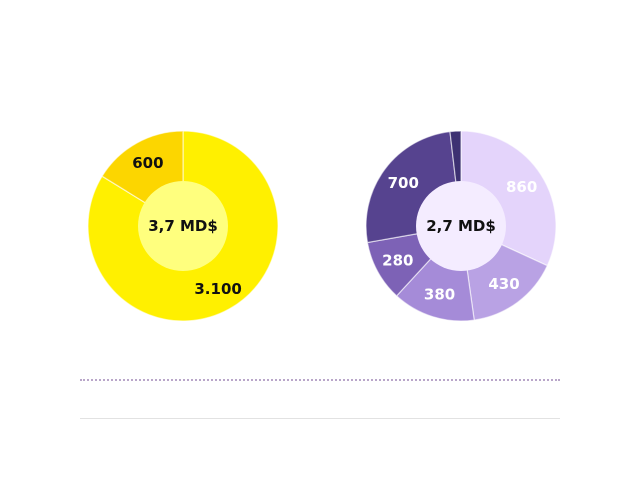 Image resolution: width=640 pixels, height=480 pixels. Describe the element at coordinates (320, 418) in the screenshot. I see `solid-divider` at that location.